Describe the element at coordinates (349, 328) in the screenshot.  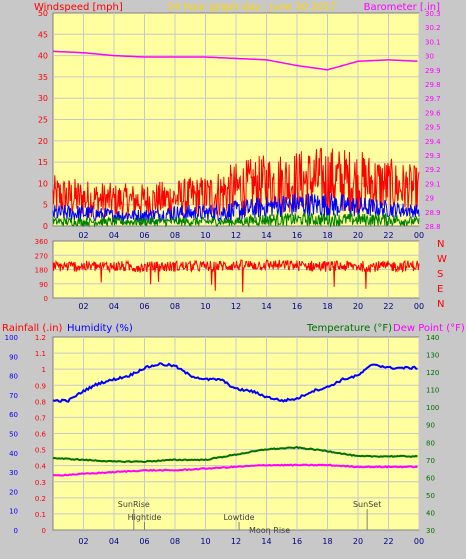
I see `temperature-title: Temperature (°F)` at that location.